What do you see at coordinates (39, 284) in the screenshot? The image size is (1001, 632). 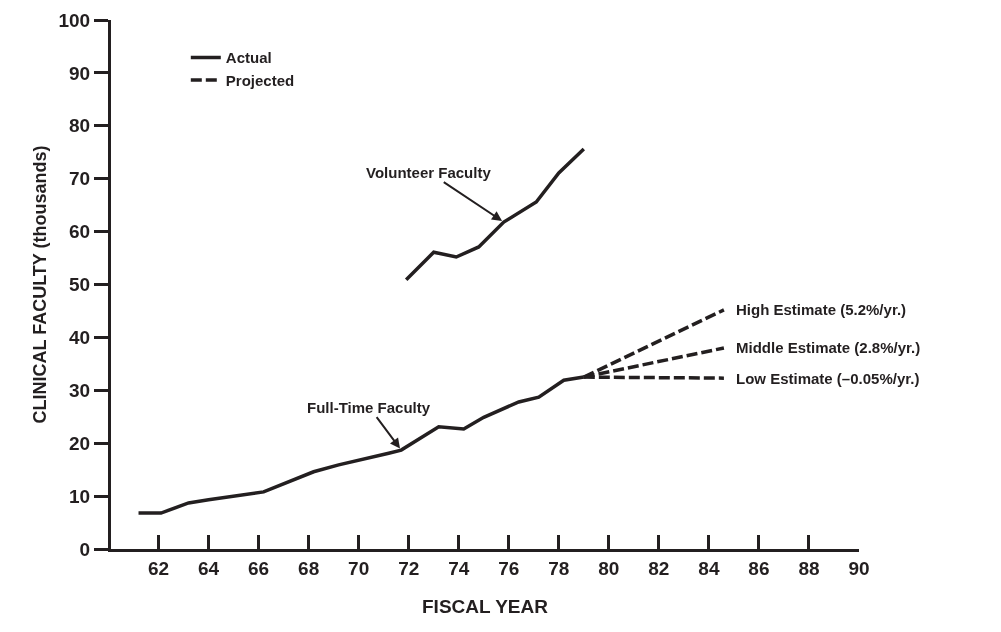 I see `y-axis-title: CLINICAL FACULTY (thousands)` at bounding box center [39, 284].